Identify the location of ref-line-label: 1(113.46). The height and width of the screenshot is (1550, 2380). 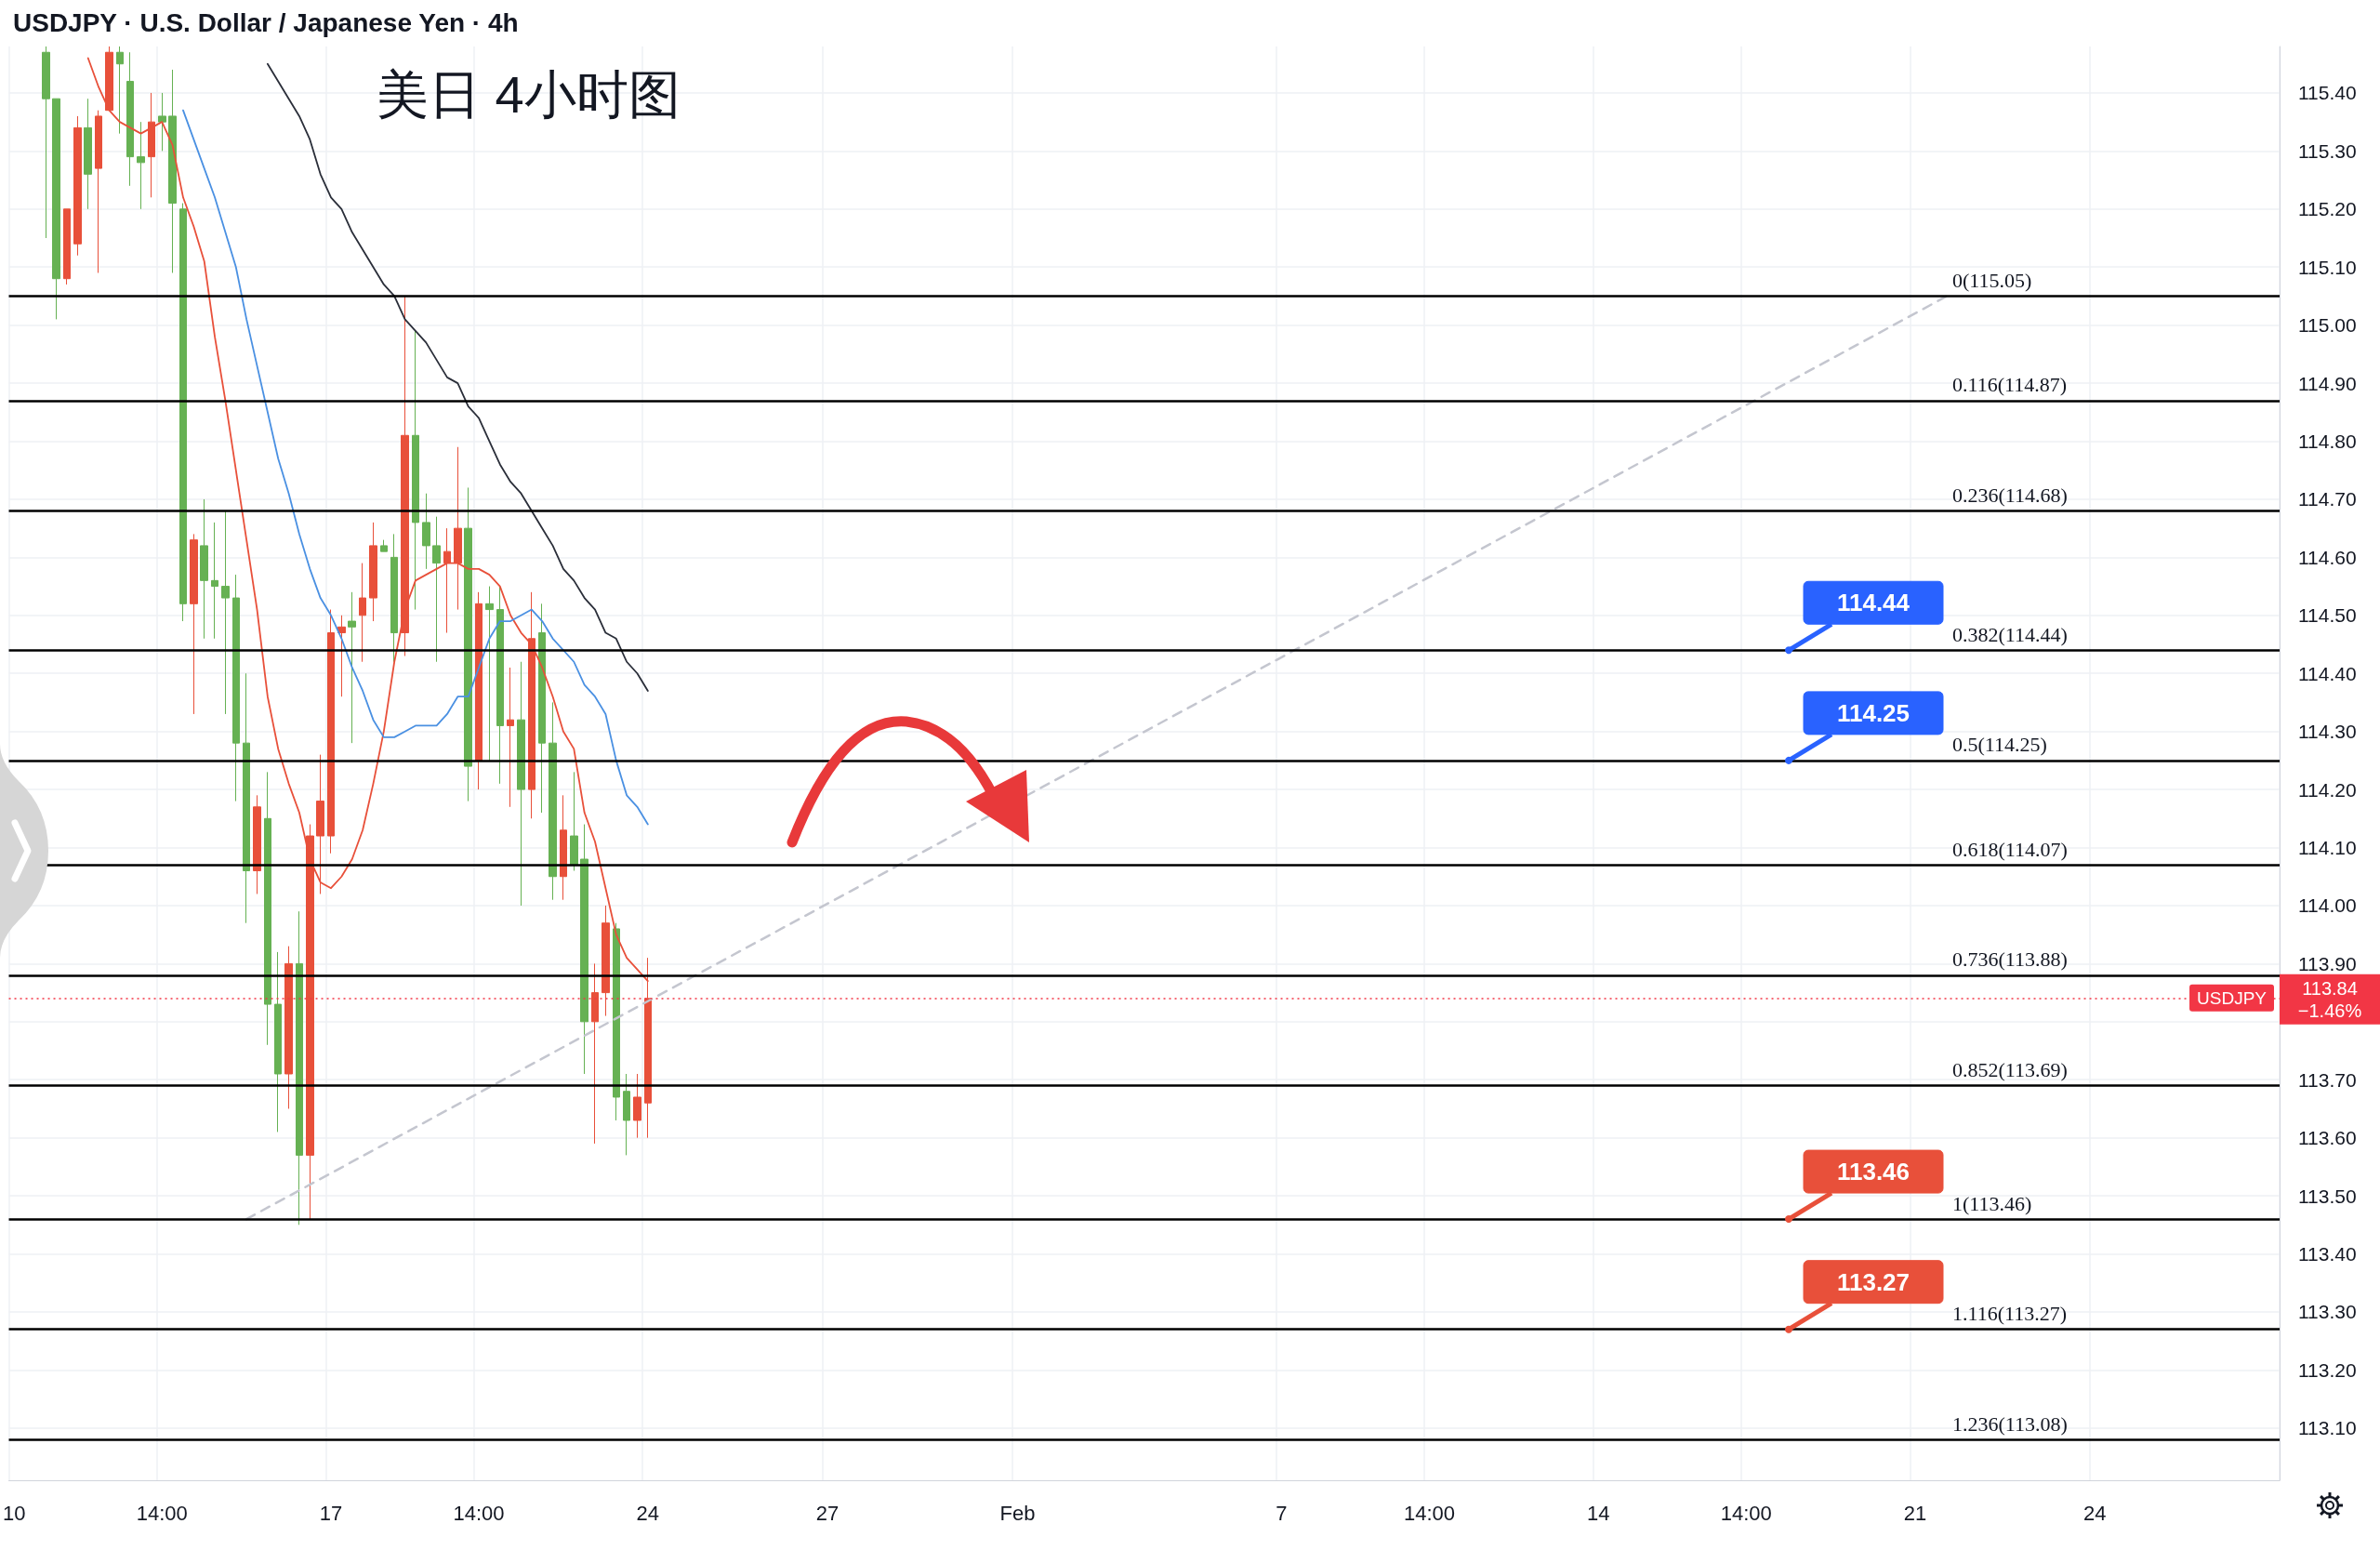
(1992, 1203).